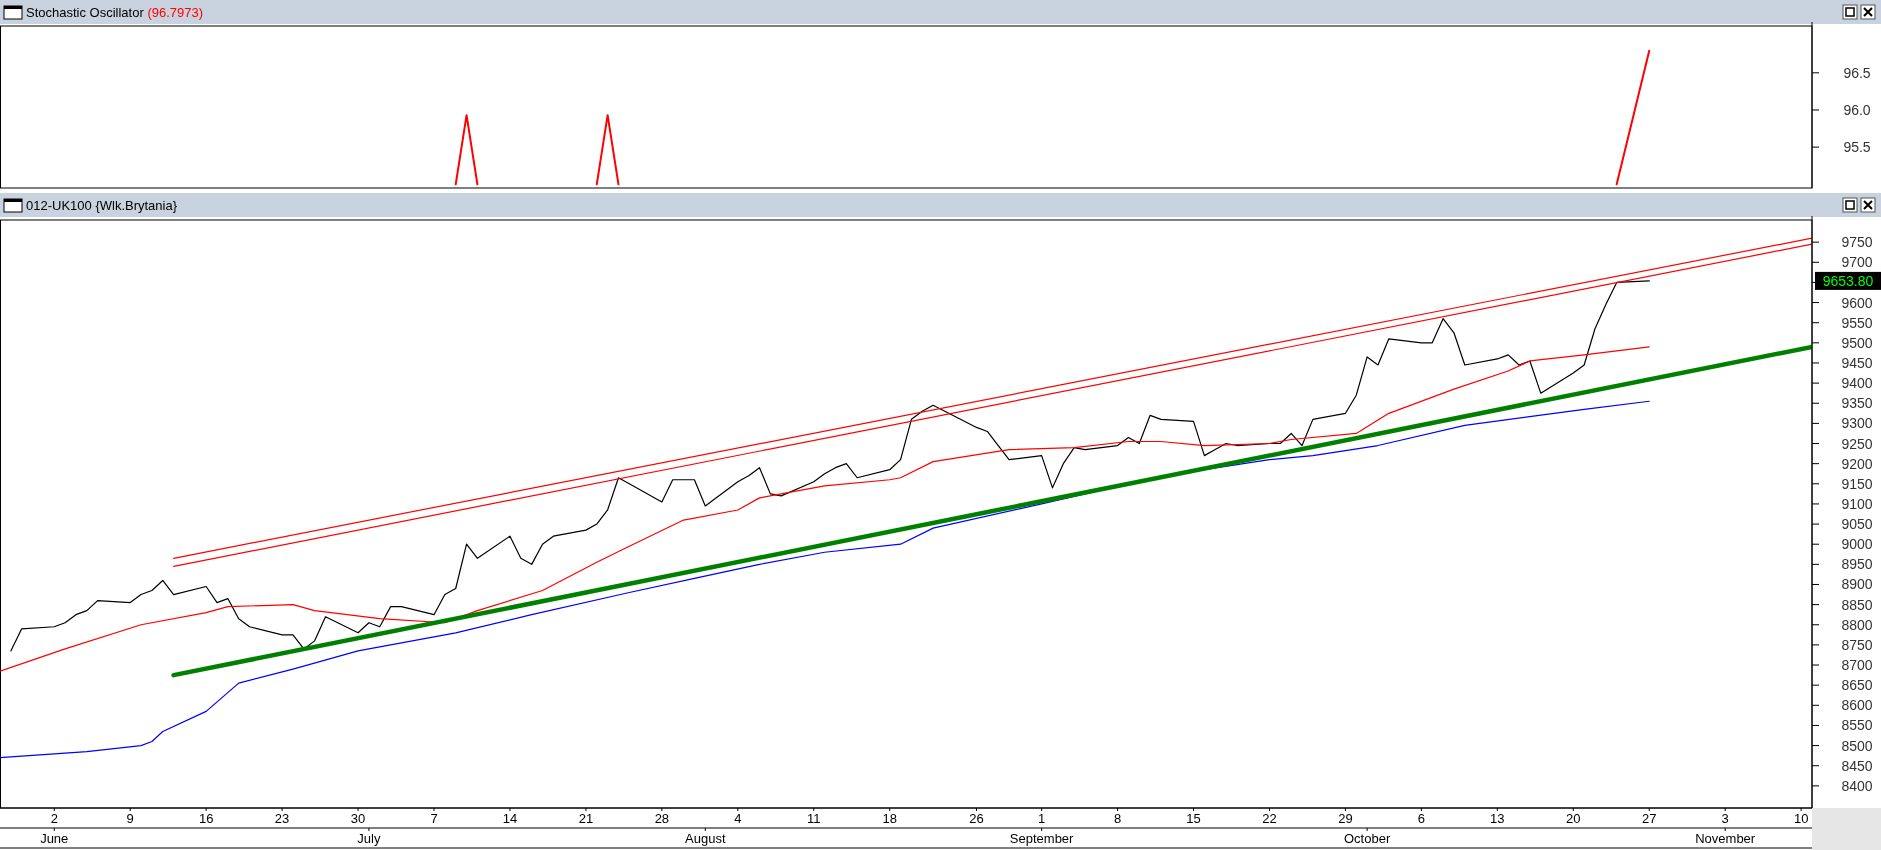 The width and height of the screenshot is (1881, 850). What do you see at coordinates (1857, 483) in the screenshot?
I see `y-tick-label: 9150` at bounding box center [1857, 483].